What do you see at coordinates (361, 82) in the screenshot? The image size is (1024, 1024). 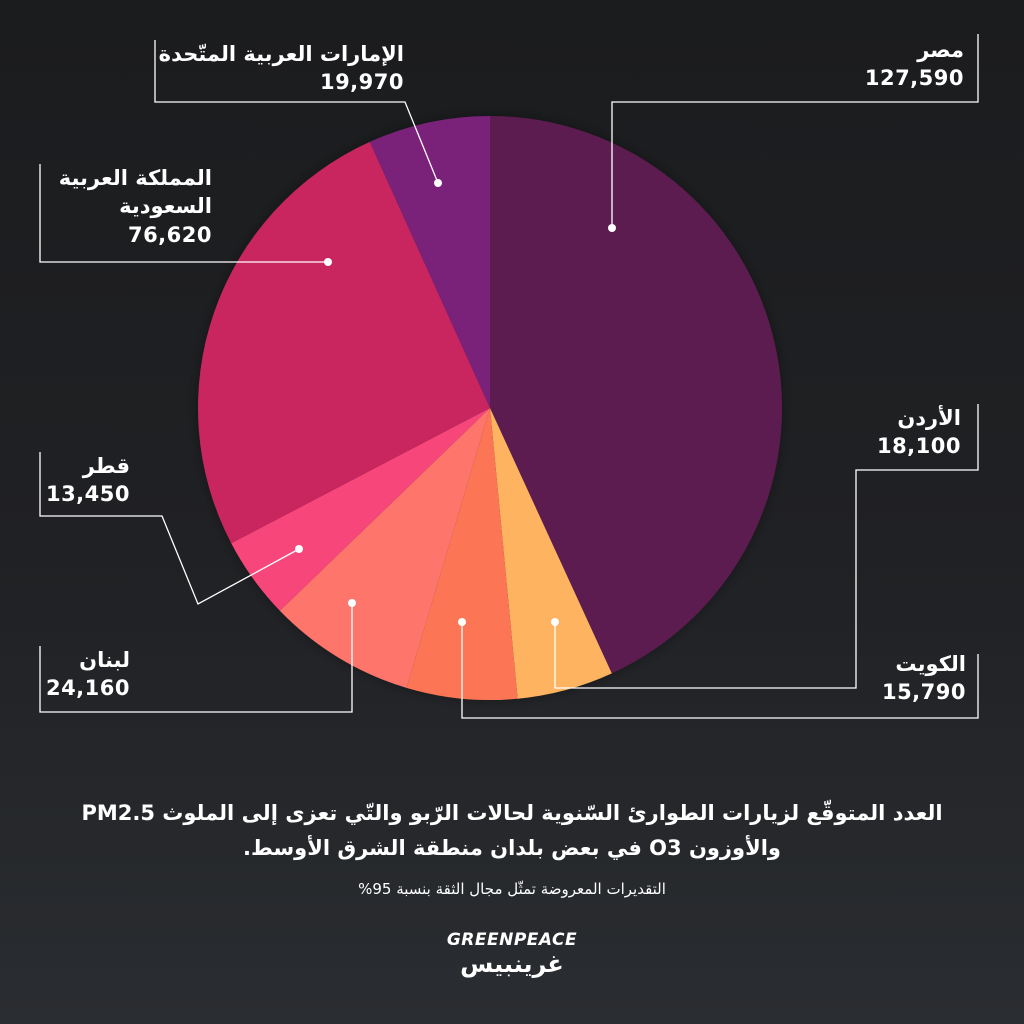 I see `label-uae-value: 19,970` at bounding box center [361, 82].